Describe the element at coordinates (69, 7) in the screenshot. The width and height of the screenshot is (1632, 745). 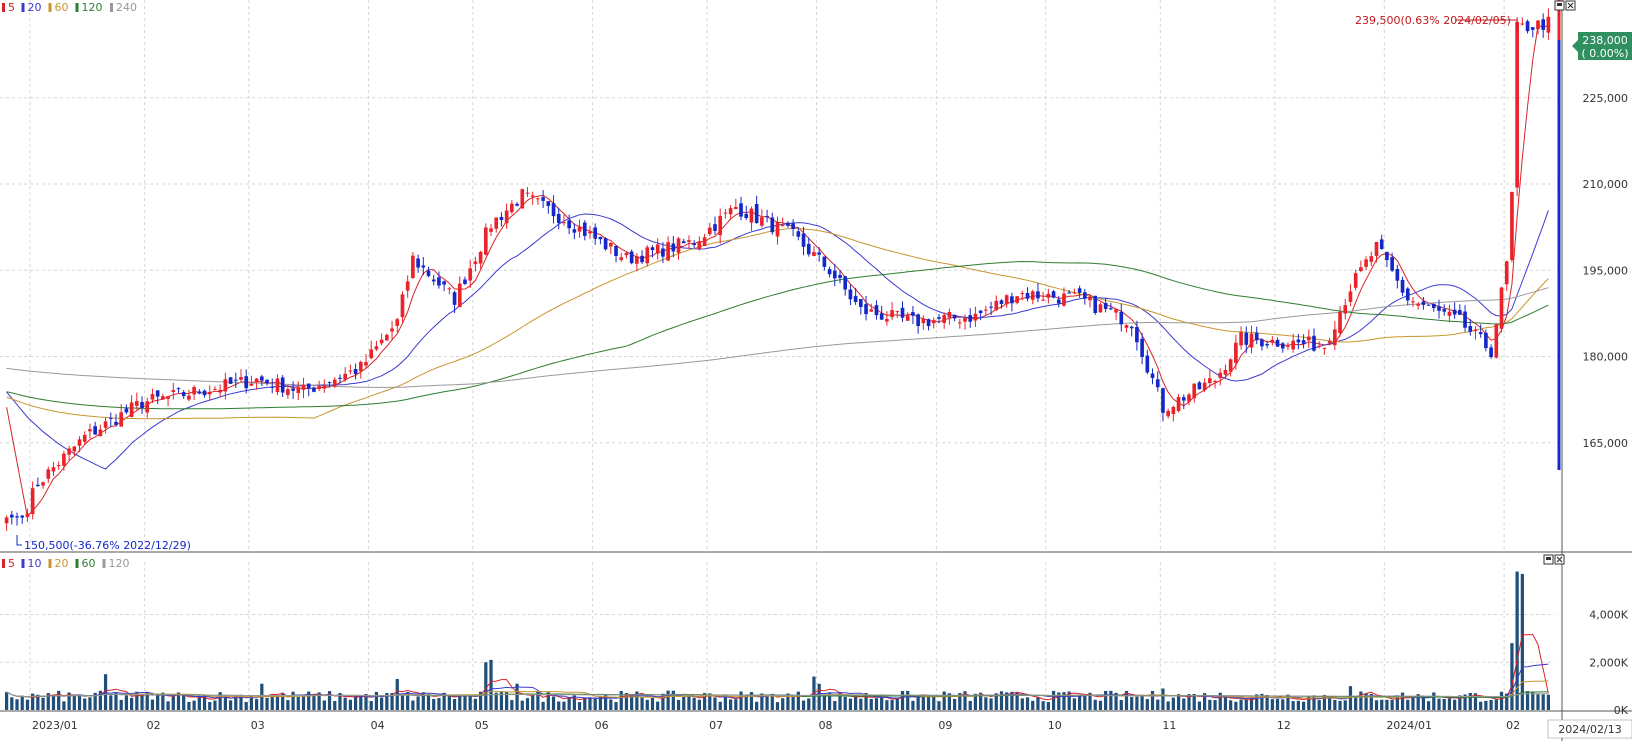
I see `price-legend: 5 20 60 120 240` at that location.